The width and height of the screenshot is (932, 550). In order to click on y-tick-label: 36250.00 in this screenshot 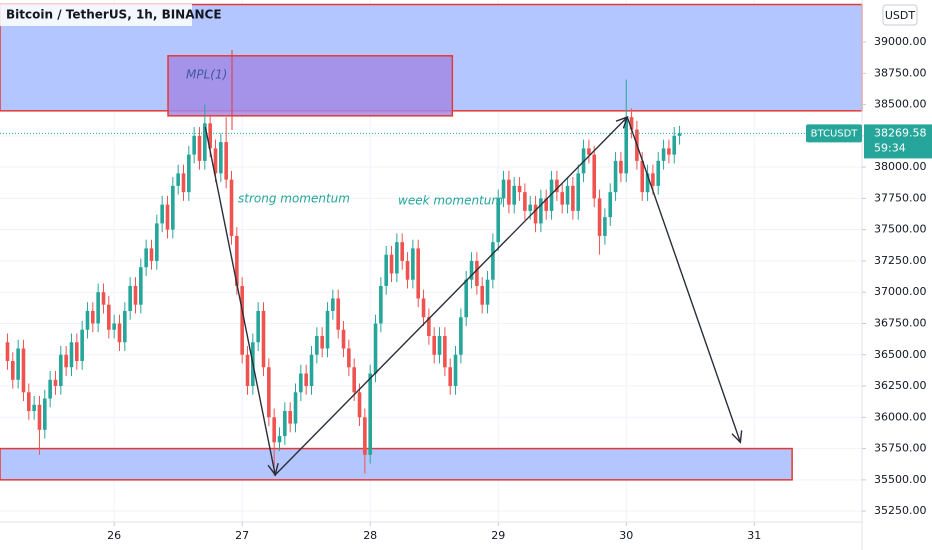, I will do `click(900, 385)`.